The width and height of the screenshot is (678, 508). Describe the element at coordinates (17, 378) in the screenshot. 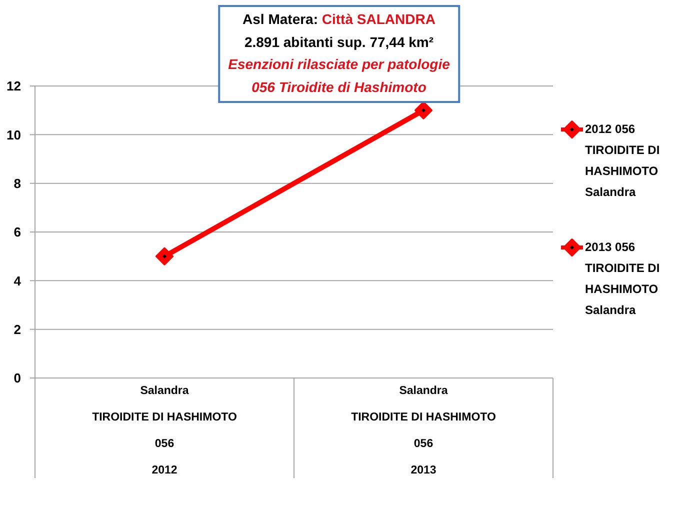

I see `y-tick-label: 0` at that location.